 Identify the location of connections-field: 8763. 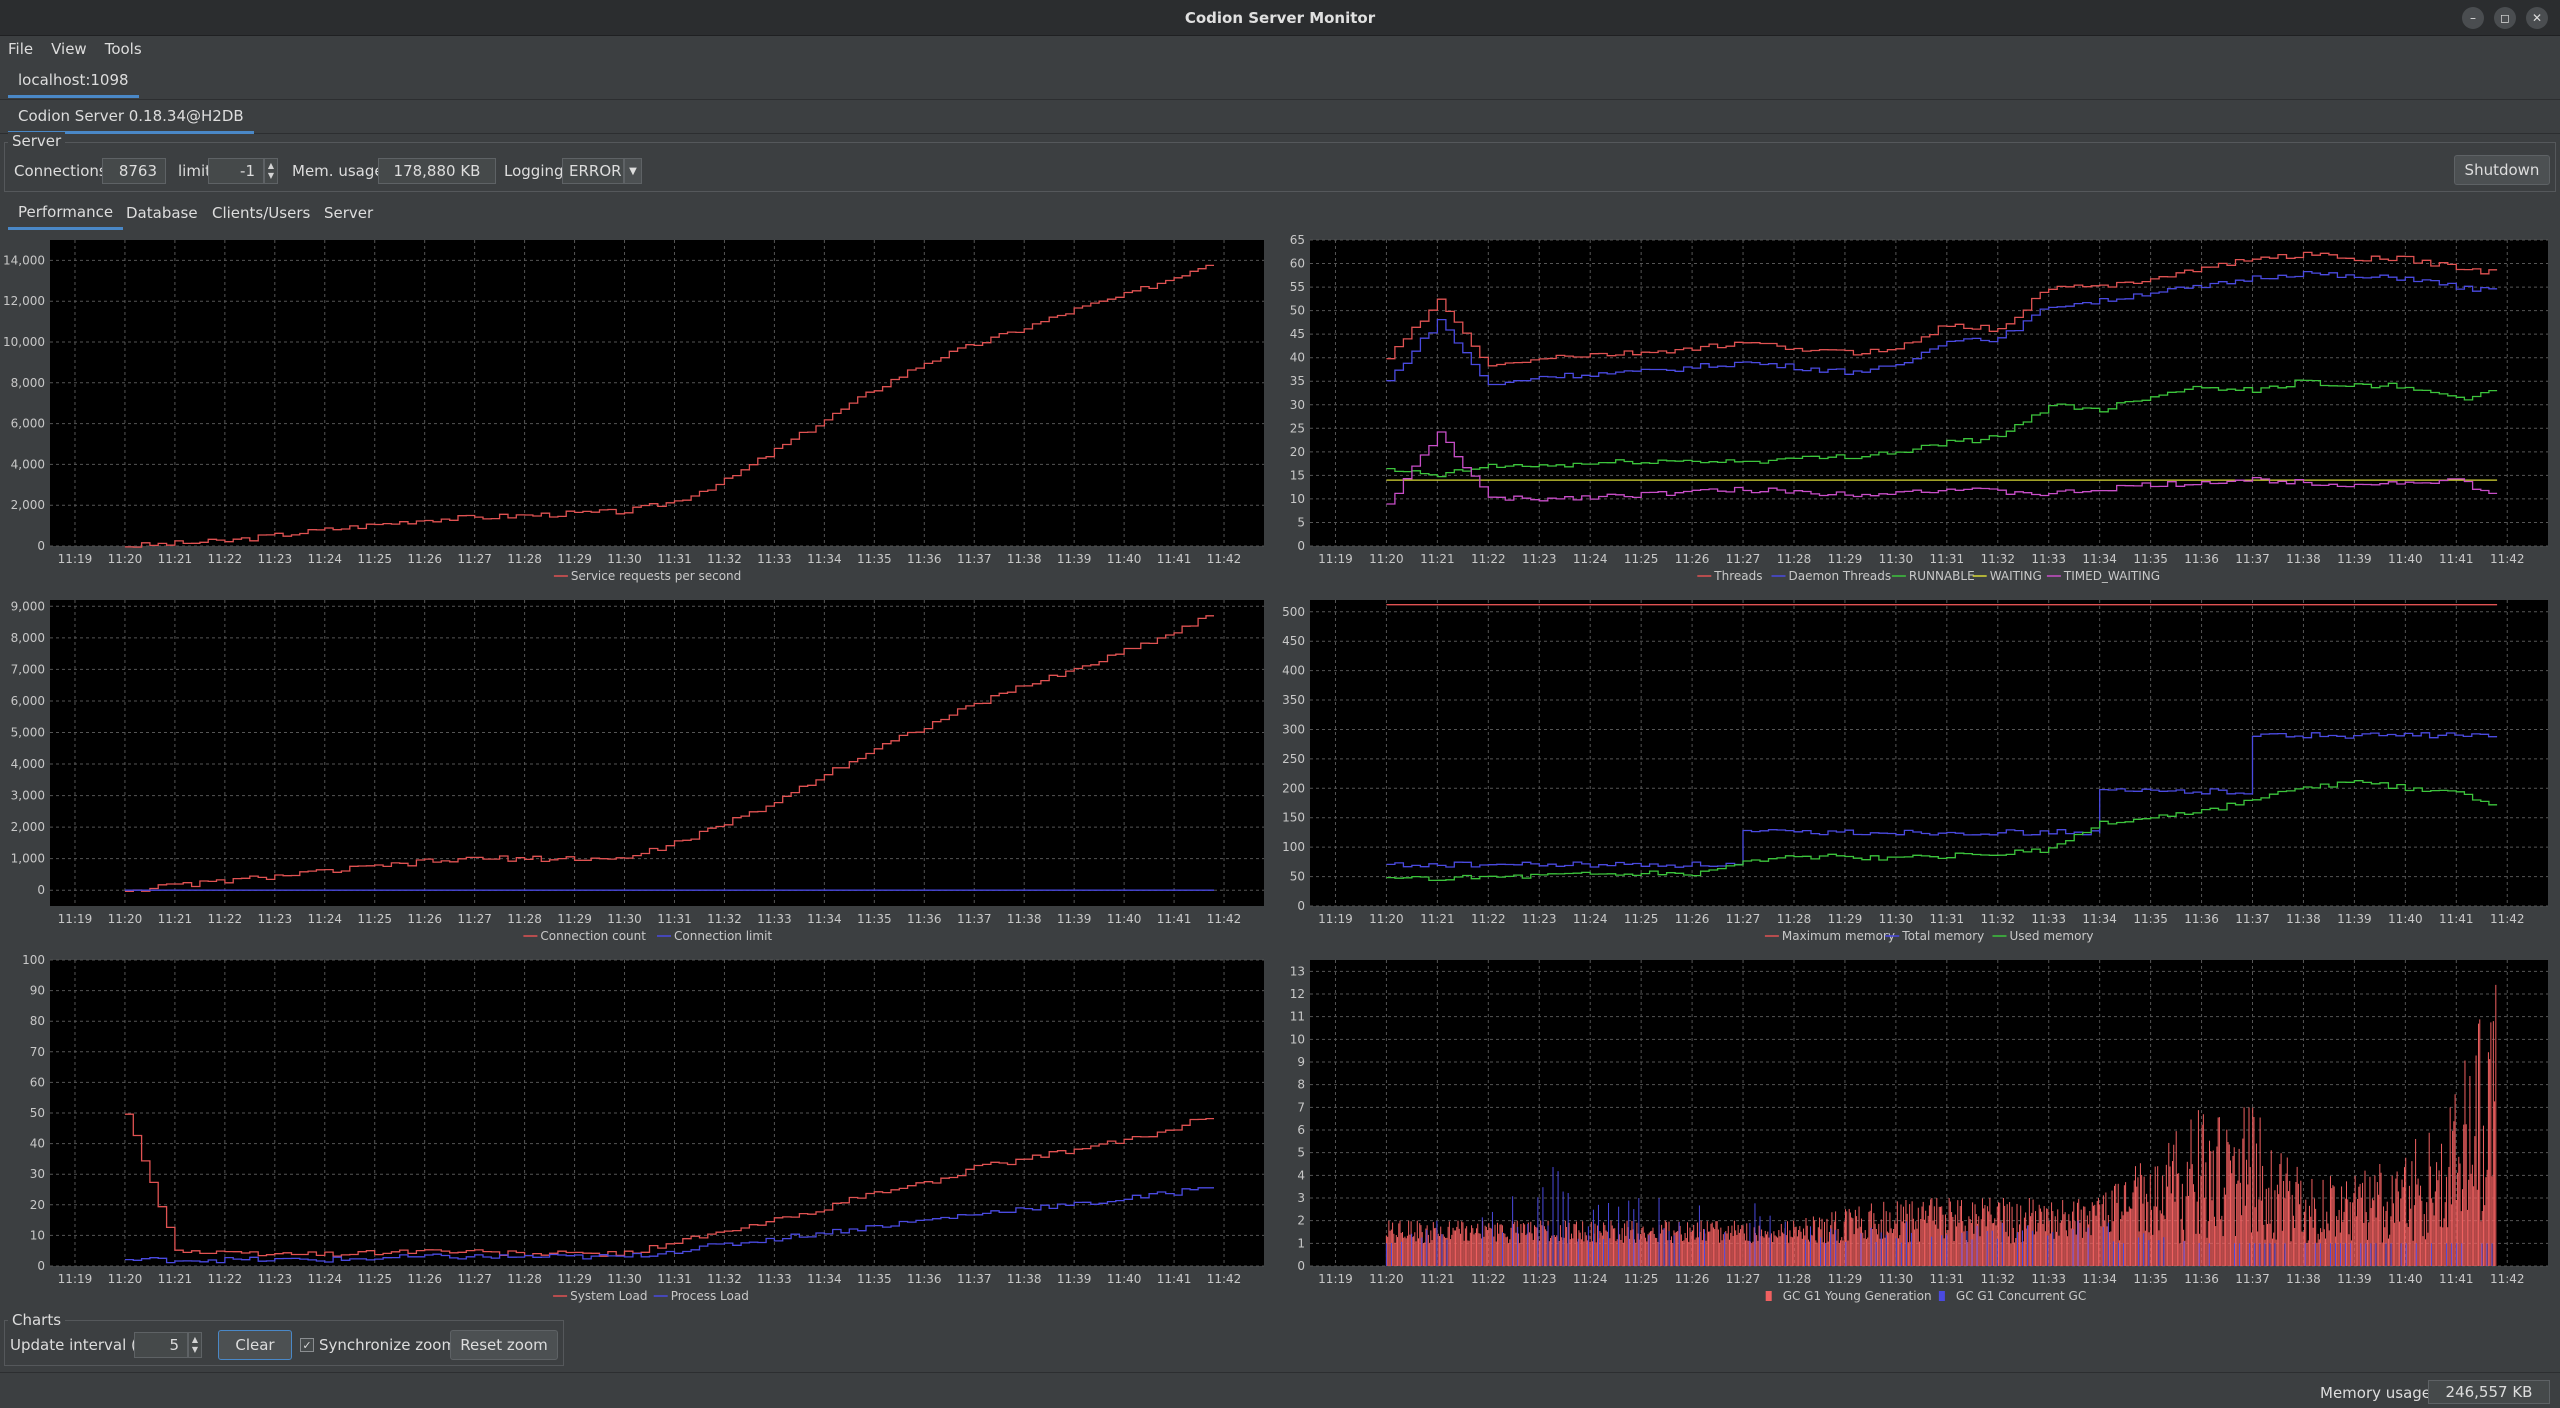
(134, 171).